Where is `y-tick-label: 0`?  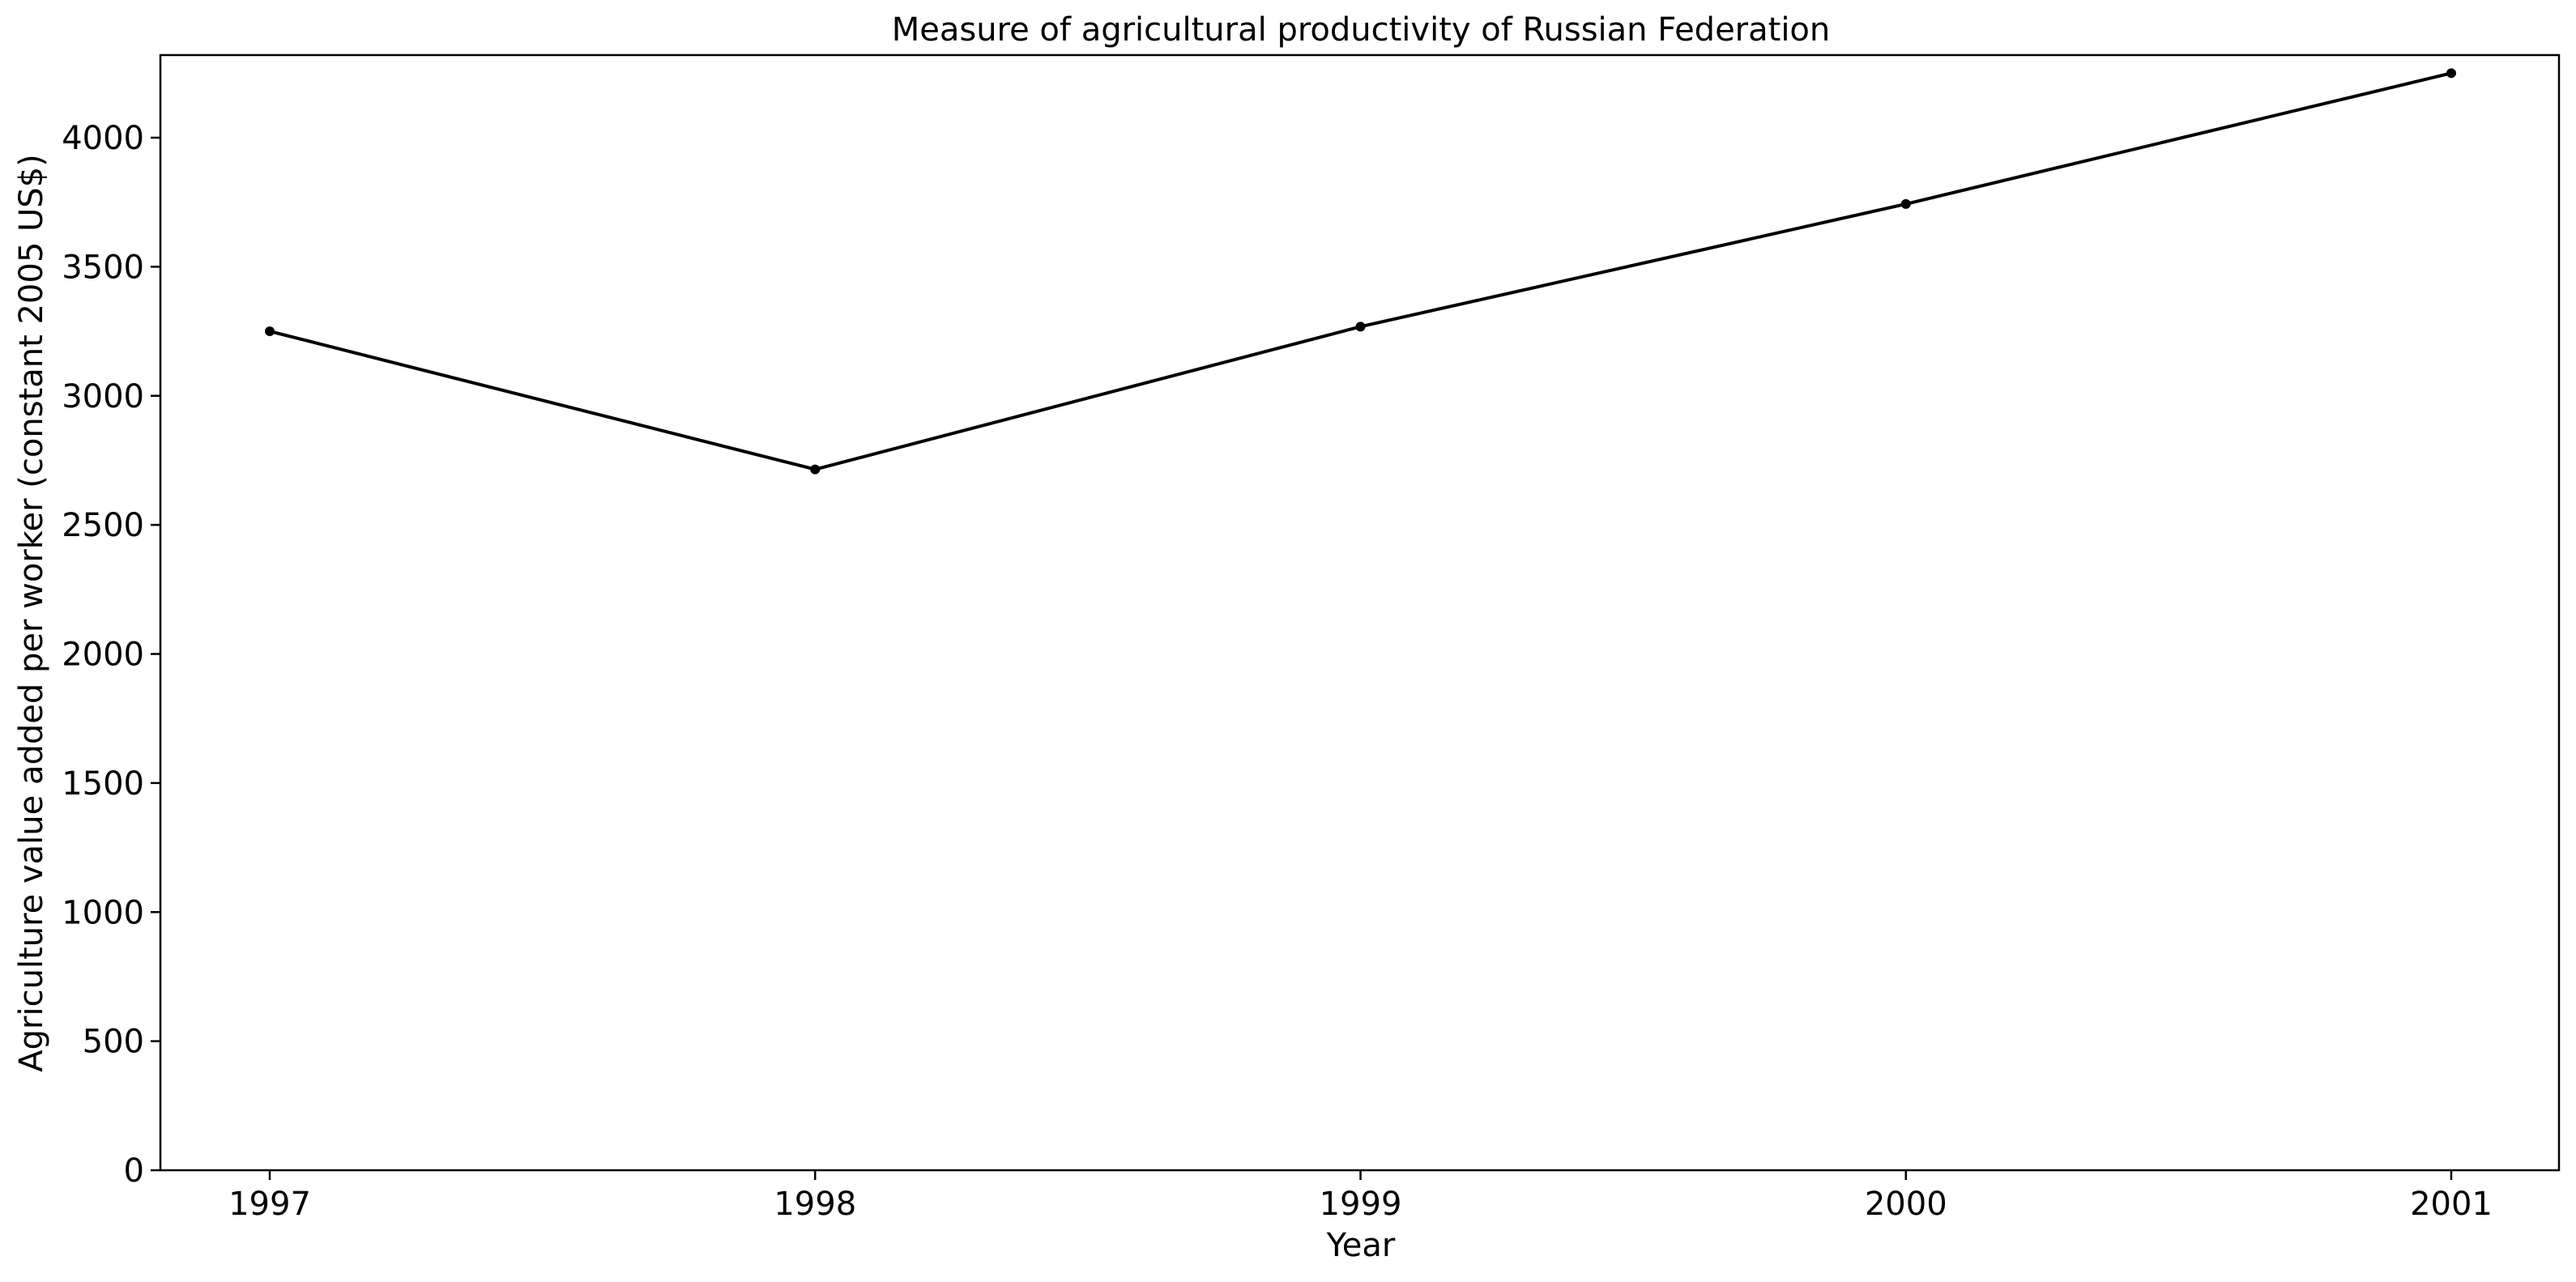
y-tick-label: 0 is located at coordinates (134, 1171).